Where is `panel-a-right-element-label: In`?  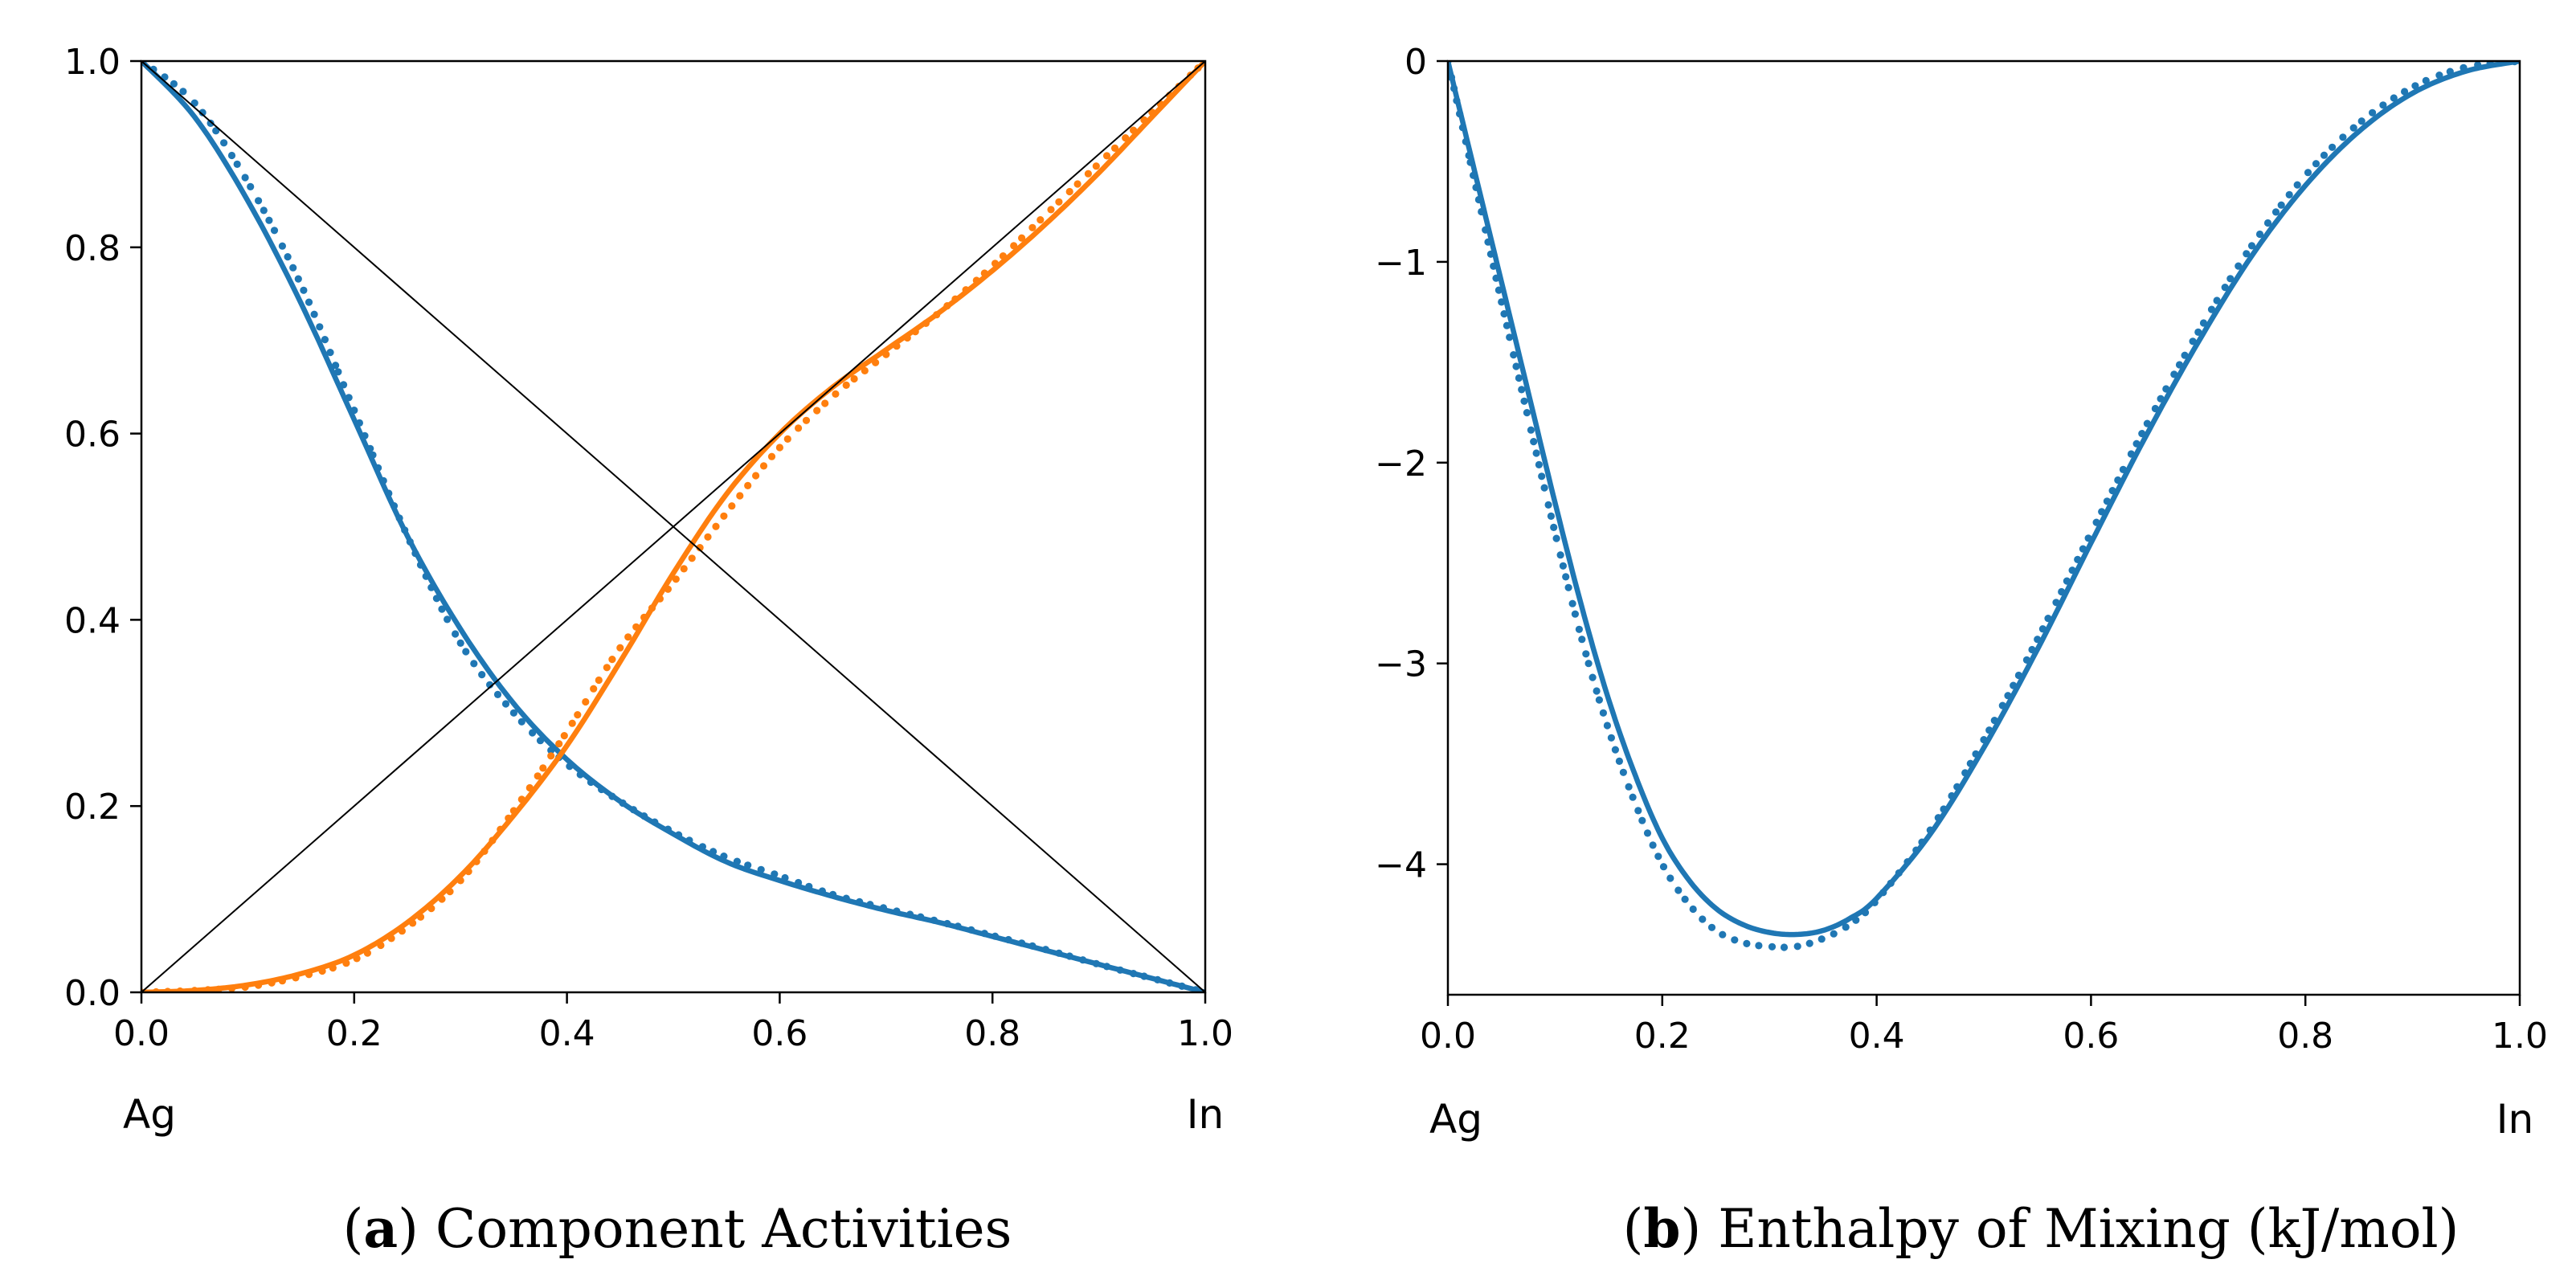 panel-a-right-element-label: In is located at coordinates (1205, 1114).